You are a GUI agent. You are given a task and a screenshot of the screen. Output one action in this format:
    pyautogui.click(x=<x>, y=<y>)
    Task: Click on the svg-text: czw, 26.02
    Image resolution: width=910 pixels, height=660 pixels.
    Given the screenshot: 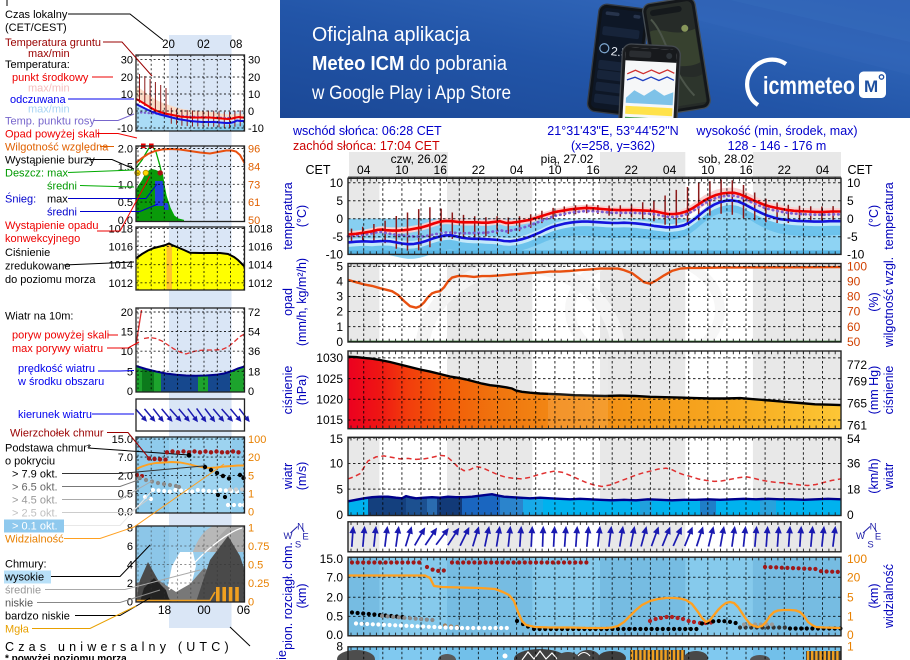 What is the action you would take?
    pyautogui.click(x=419, y=159)
    